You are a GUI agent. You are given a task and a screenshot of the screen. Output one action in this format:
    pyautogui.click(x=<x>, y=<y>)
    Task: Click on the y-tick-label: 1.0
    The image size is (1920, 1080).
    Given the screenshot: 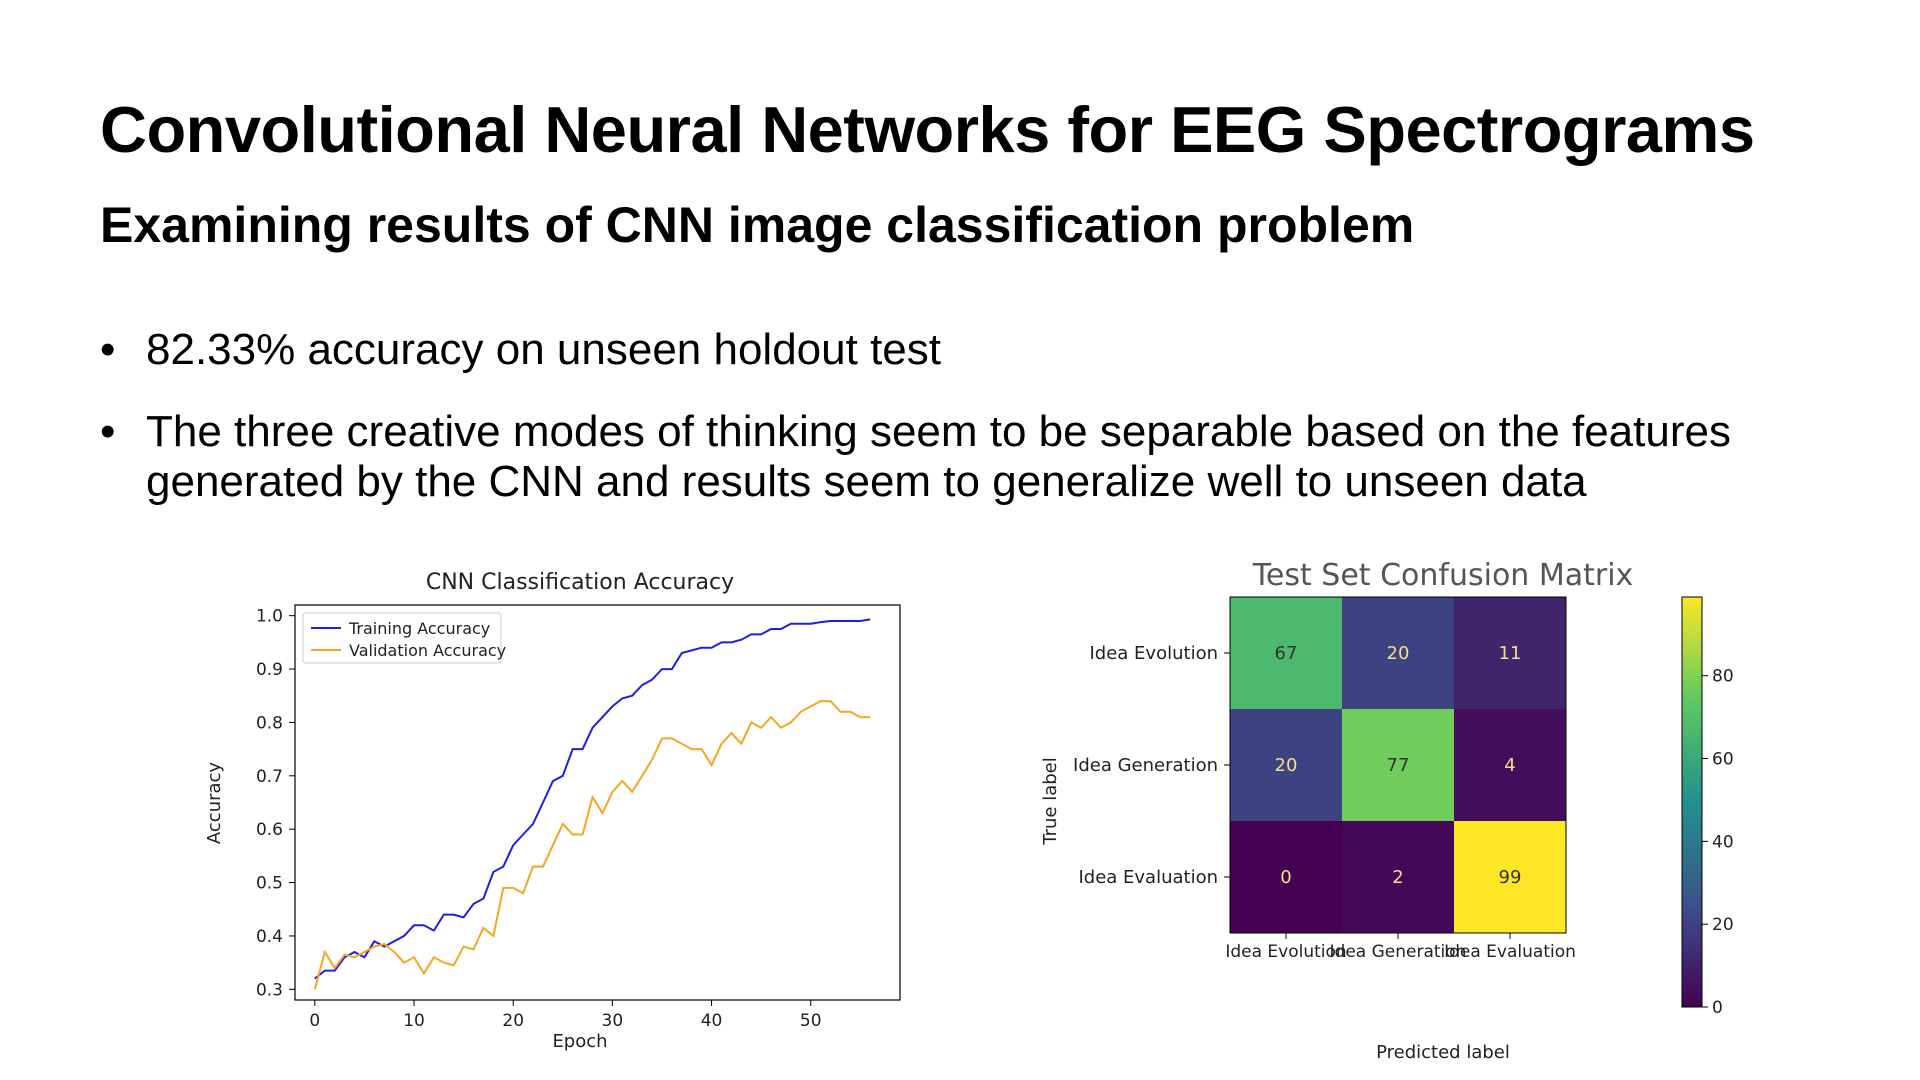 What is the action you would take?
    pyautogui.click(x=269, y=617)
    